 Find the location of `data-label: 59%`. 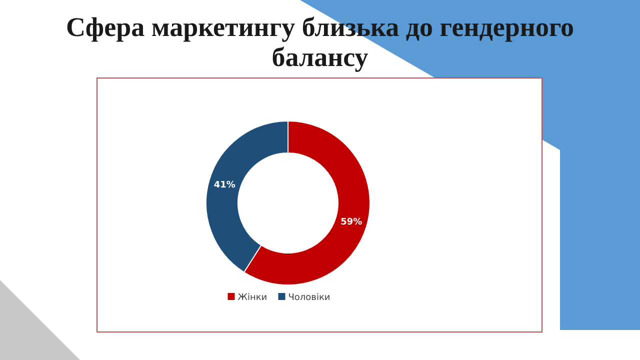

data-label: 59% is located at coordinates (351, 223).